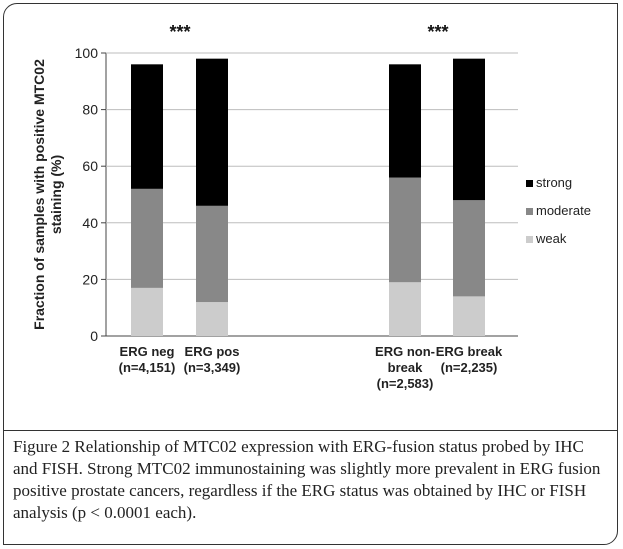  What do you see at coordinates (94, 336) in the screenshot?
I see `y-tick-label: 0` at bounding box center [94, 336].